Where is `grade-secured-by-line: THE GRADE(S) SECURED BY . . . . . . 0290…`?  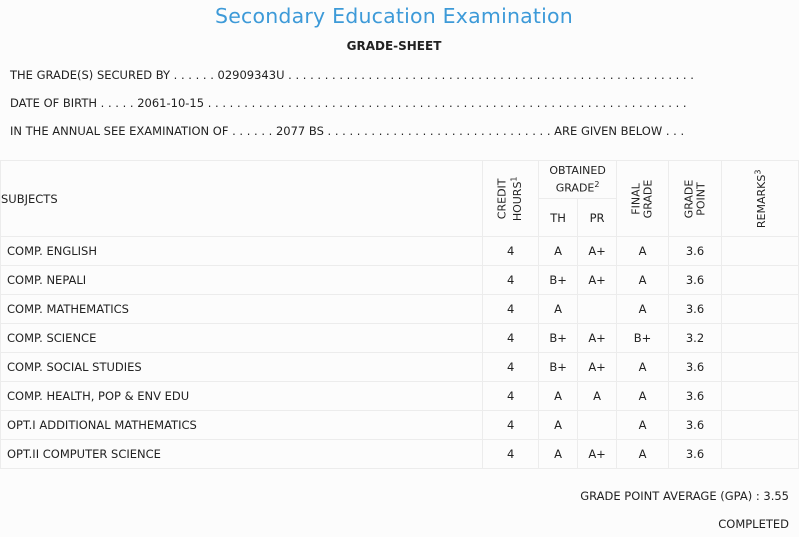 grade-secured-by-line: THE GRADE(S) SECURED BY . . . . . . 0290… is located at coordinates (352, 75).